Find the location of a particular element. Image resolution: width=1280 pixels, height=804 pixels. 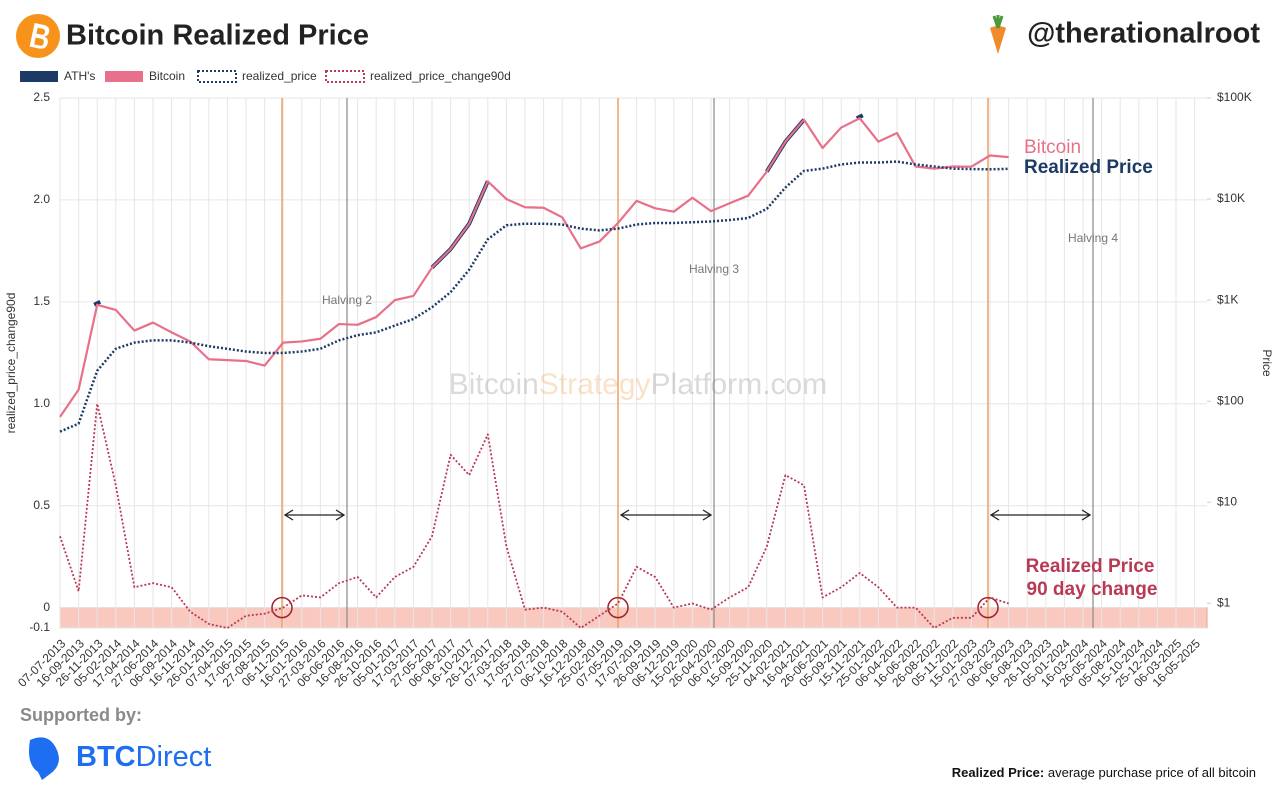

legend-label: realized_price_change90d is located at coordinates (440, 76).